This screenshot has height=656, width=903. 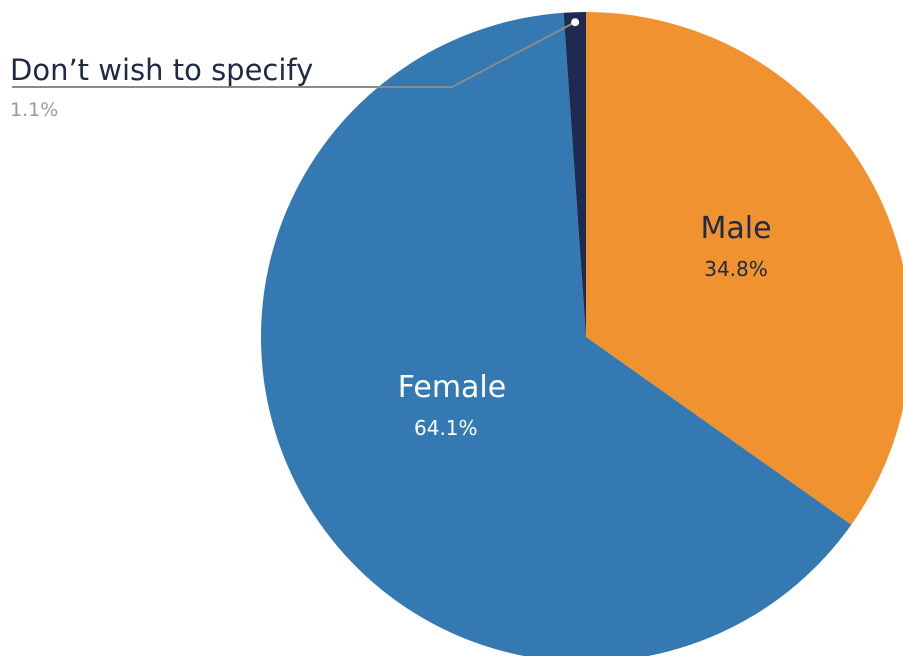 What do you see at coordinates (575, 22) in the screenshot?
I see `callout-dot` at bounding box center [575, 22].